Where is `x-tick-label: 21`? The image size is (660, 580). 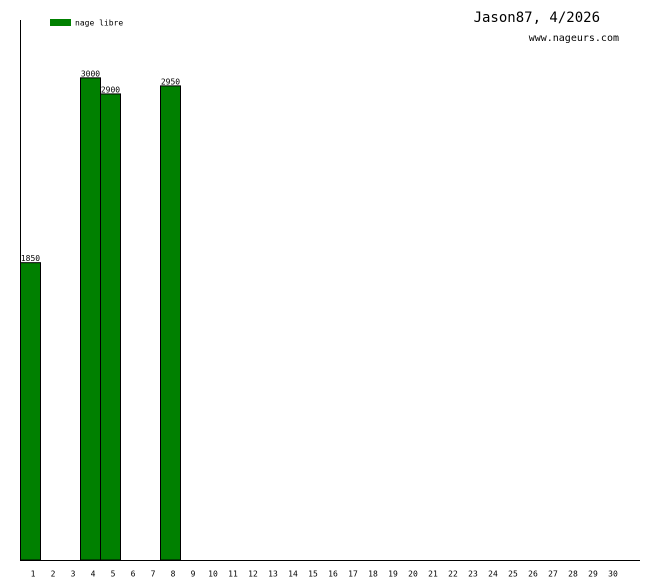
x-tick-label: 21 is located at coordinates (433, 574).